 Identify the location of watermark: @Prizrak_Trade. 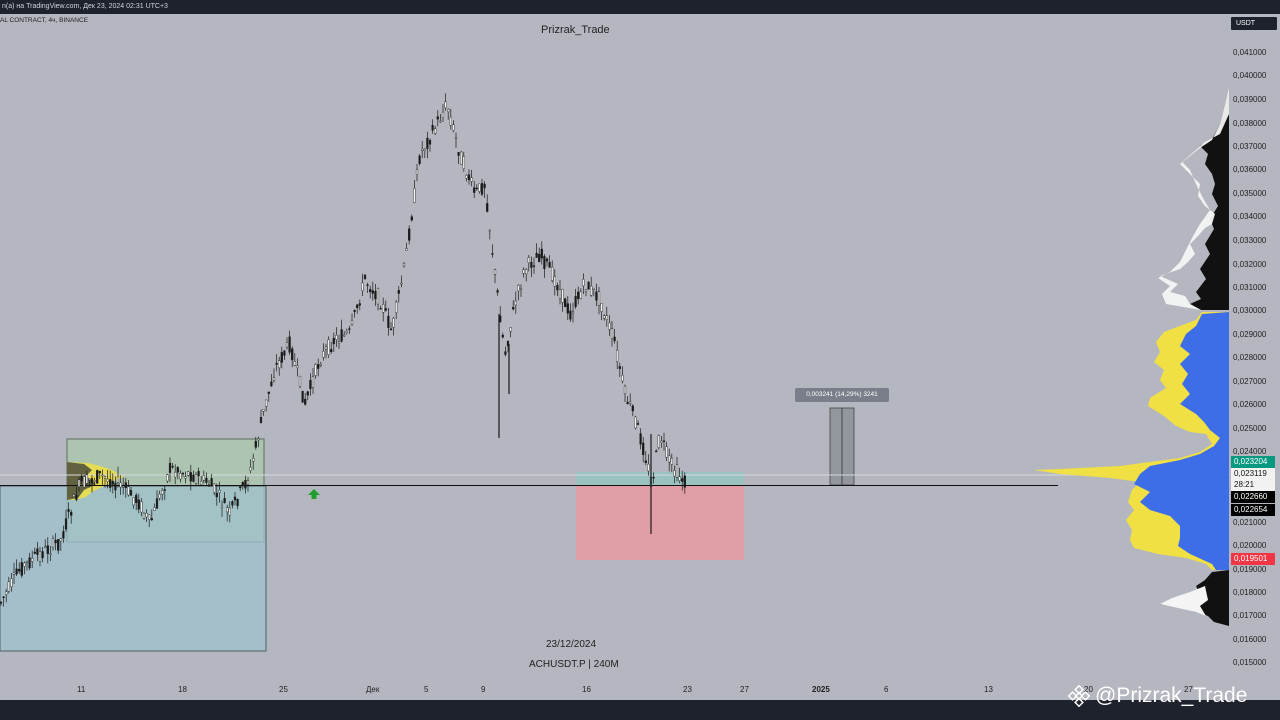
(1157, 696).